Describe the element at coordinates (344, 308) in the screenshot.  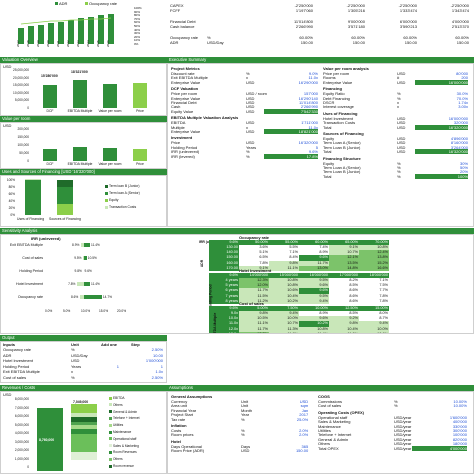
I see `grid-col-head: 12.50%` at that location.